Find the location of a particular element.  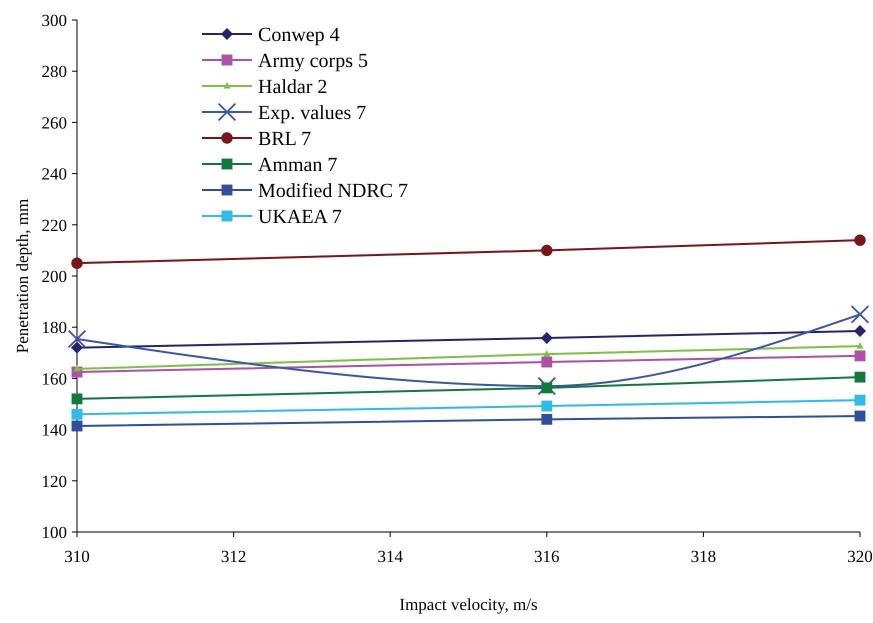

legend-label: UKAEA 7 is located at coordinates (300, 217).